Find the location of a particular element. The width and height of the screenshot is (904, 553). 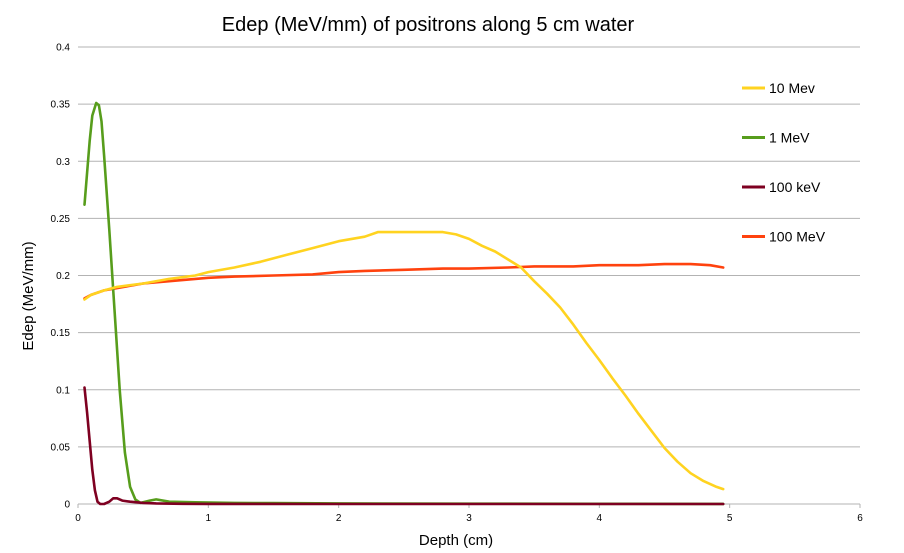

legend-label-1-mev: 1 MeV is located at coordinates (789, 138).